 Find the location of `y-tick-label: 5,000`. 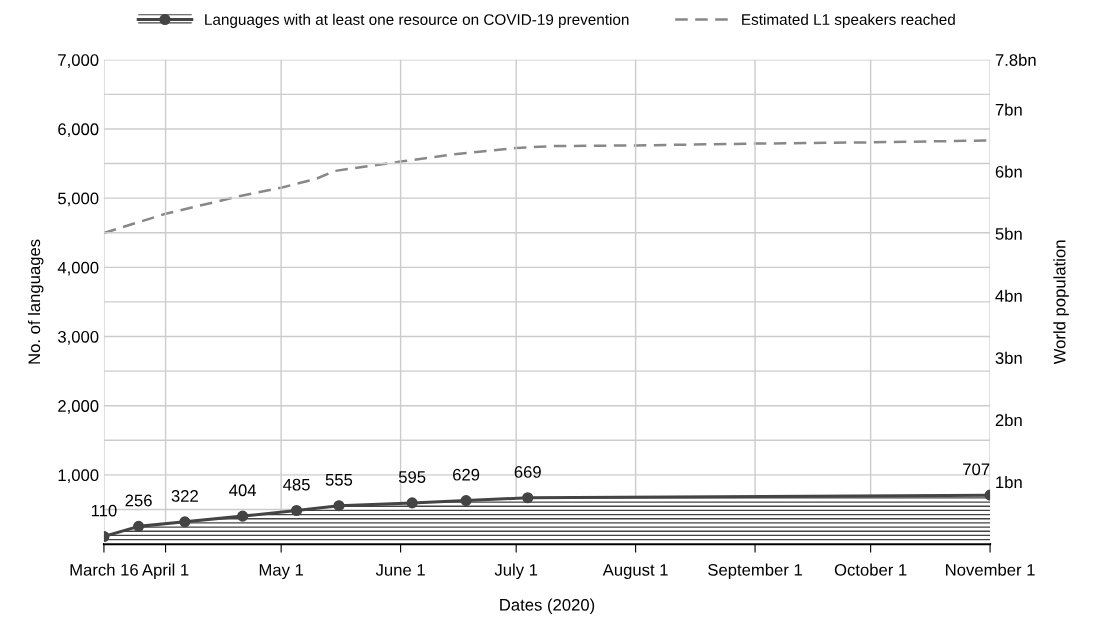

y-tick-label: 5,000 is located at coordinates (78, 199).